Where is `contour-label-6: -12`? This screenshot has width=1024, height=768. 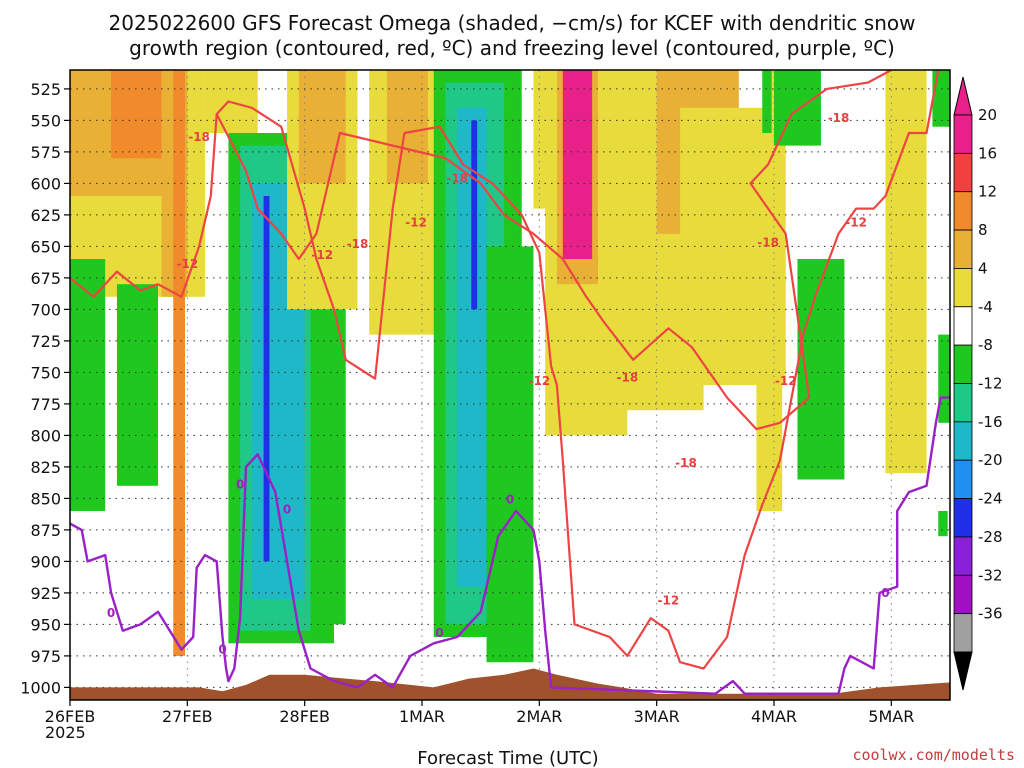 contour-label-6: -12 is located at coordinates (539, 381).